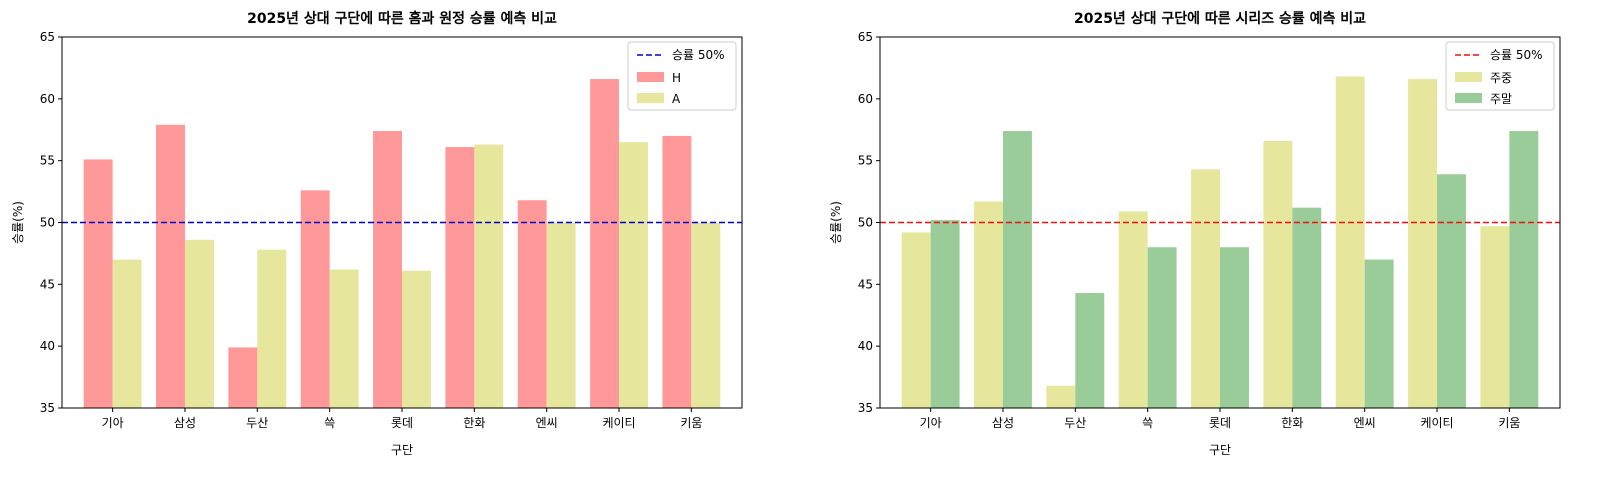 The image size is (1623, 484). What do you see at coordinates (344, 338) in the screenshot?
I see `bar-A-쓱` at bounding box center [344, 338].